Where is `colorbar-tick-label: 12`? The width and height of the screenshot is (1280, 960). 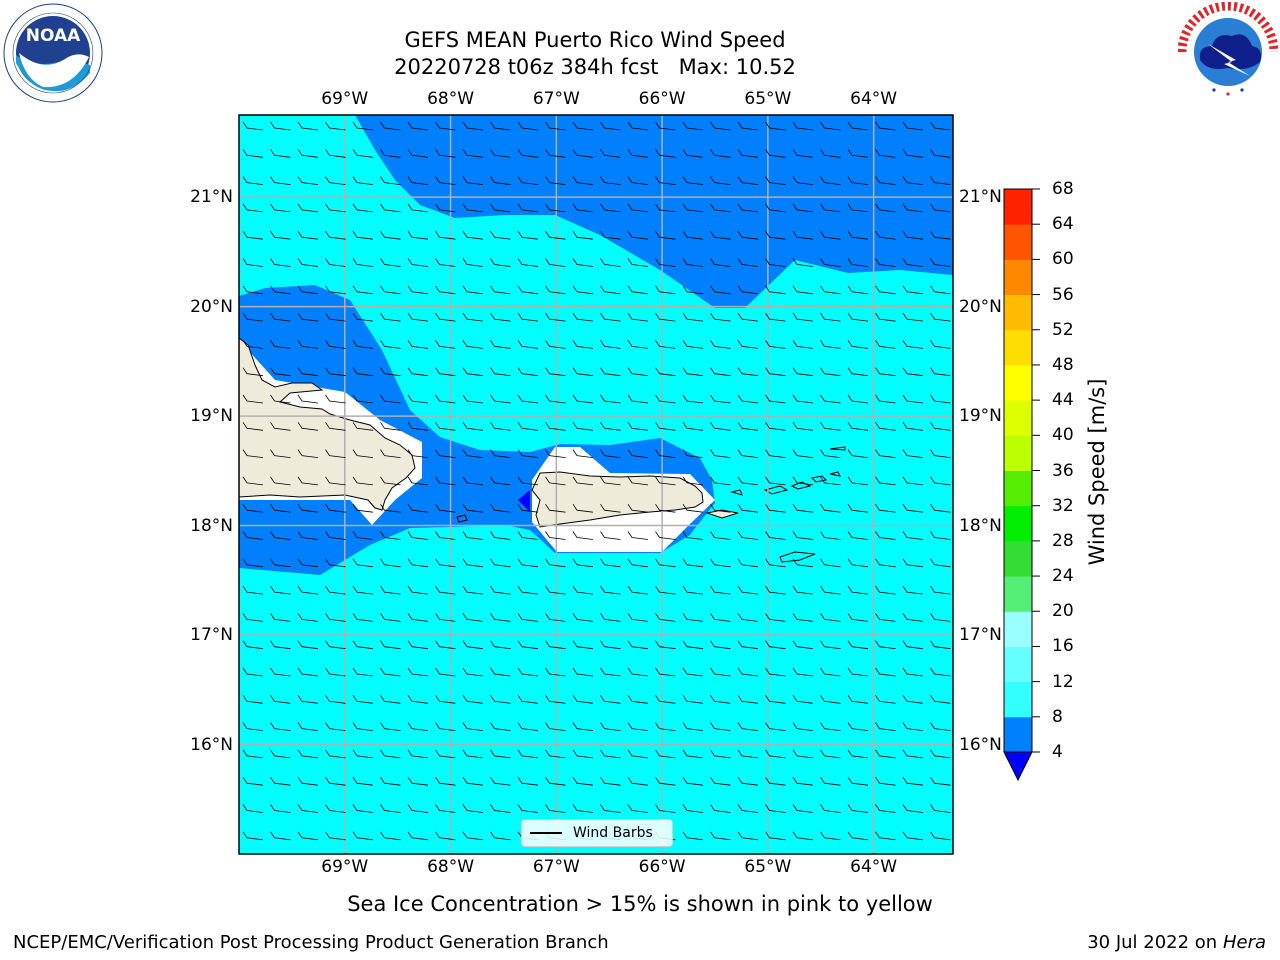
colorbar-tick-label: 12 is located at coordinates (1063, 681).